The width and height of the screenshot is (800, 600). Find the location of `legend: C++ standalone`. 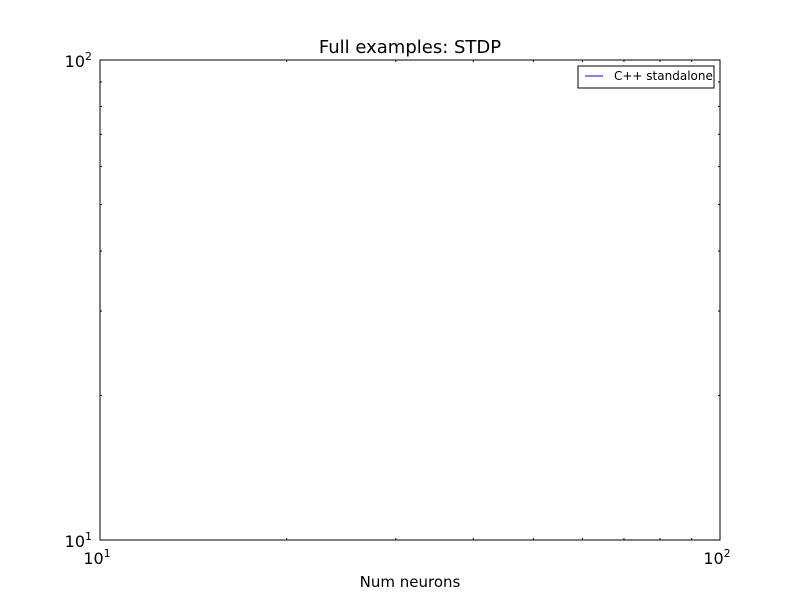

legend: C++ standalone is located at coordinates (646, 77).